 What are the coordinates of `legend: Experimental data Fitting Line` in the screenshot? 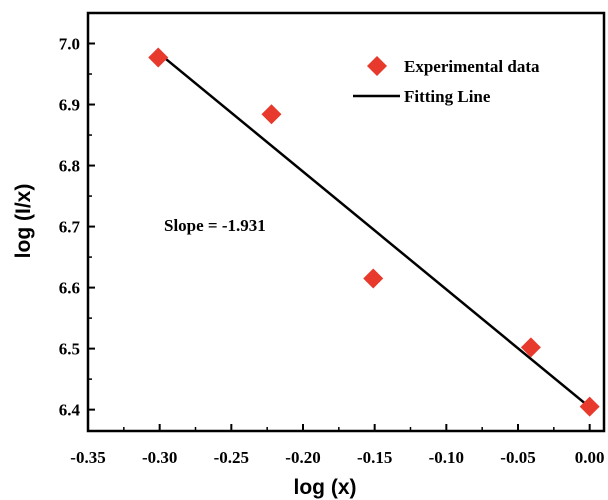 It's located at (446, 81).